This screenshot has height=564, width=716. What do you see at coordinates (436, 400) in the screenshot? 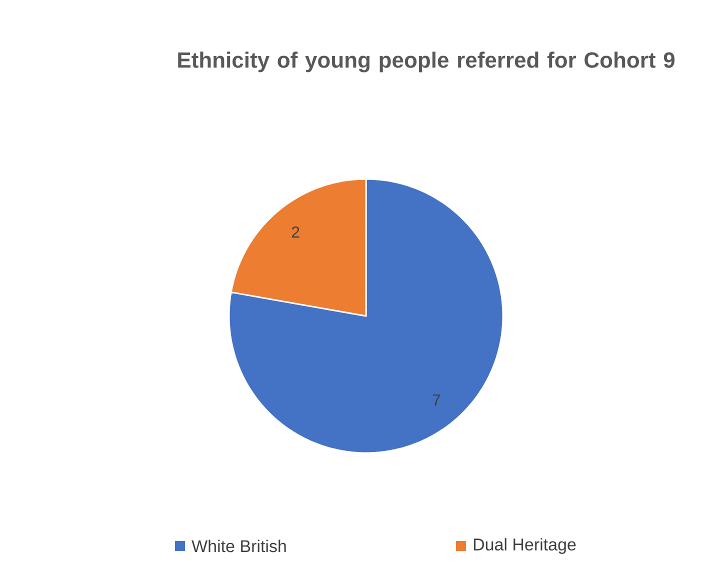
I see `data-label: 7` at bounding box center [436, 400].